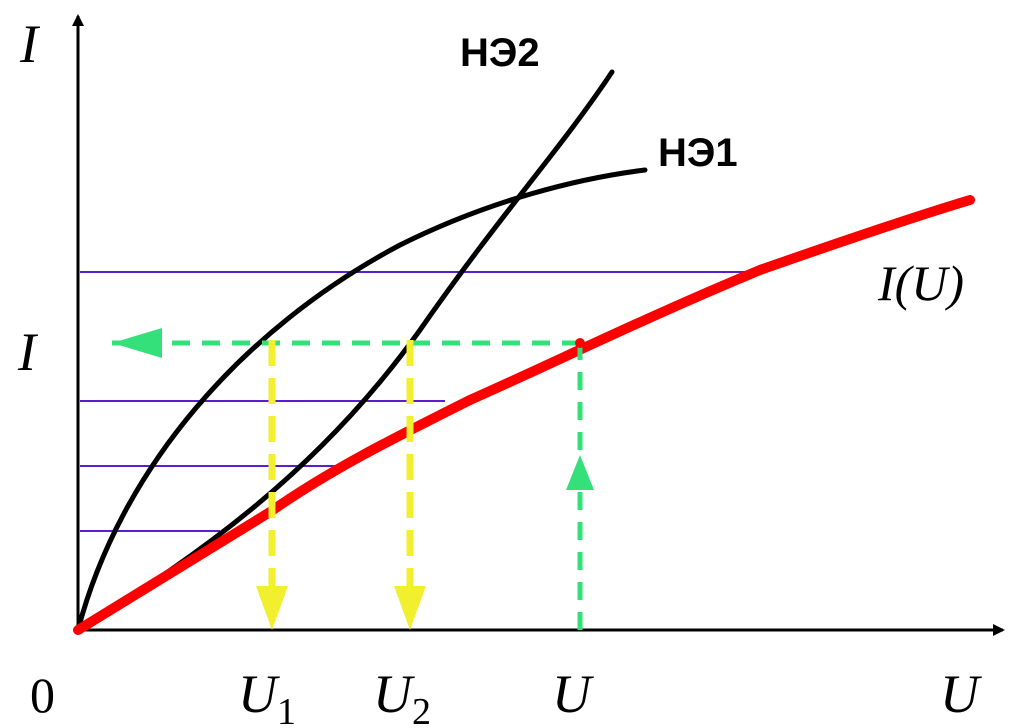 This screenshot has width=1021, height=728. I want to click on u1-label: U1, so click(267, 696).